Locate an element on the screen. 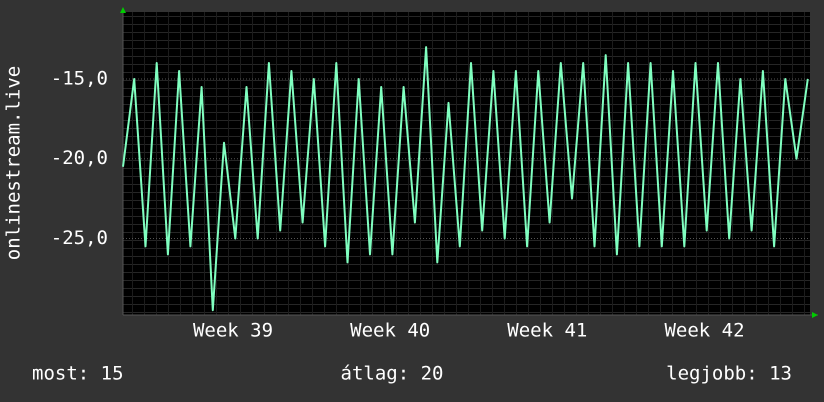 The height and width of the screenshot is (402, 824). y-tick-label: -15,0 is located at coordinates (79, 78).